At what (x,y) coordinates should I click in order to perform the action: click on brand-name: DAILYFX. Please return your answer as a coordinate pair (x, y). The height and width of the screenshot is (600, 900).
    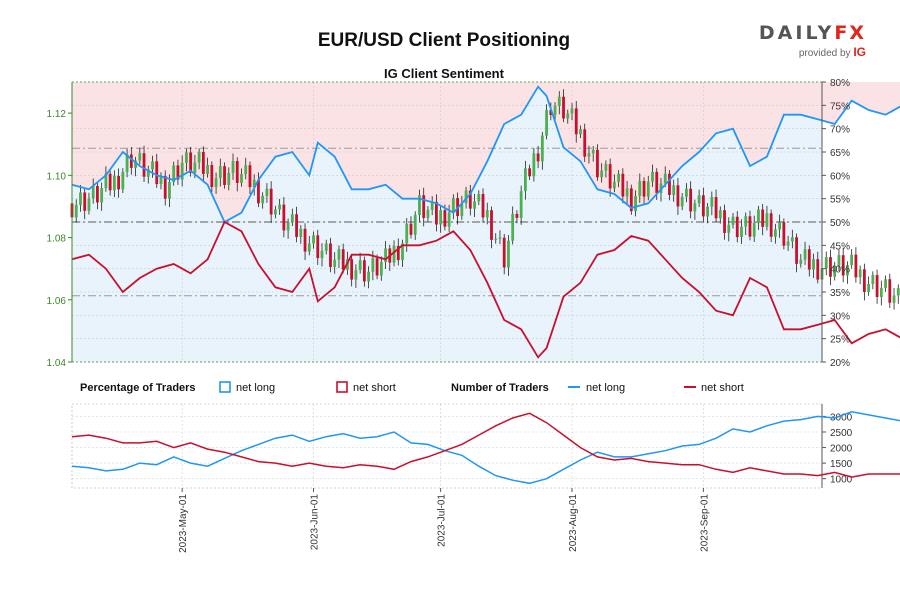
    Looking at the image, I should click on (812, 33).